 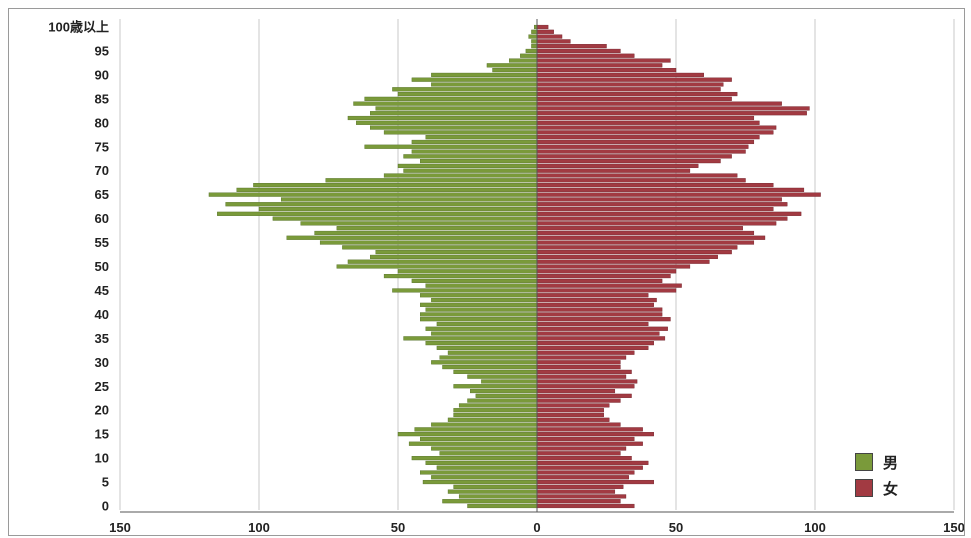 What do you see at coordinates (891, 488) in the screenshot?
I see `legend-label-female: 女` at bounding box center [891, 488].